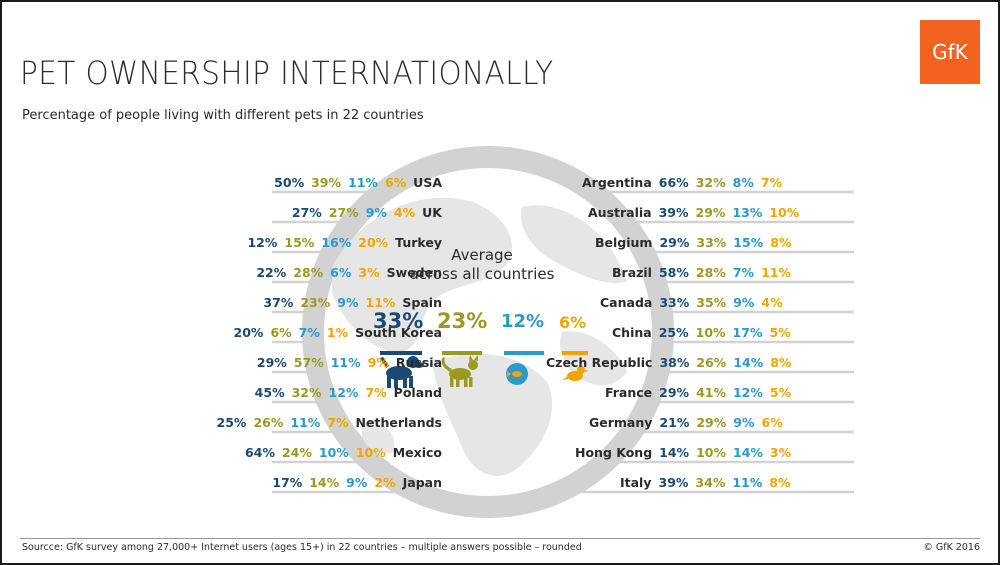  I want to click on country-name: USA, so click(427, 182).